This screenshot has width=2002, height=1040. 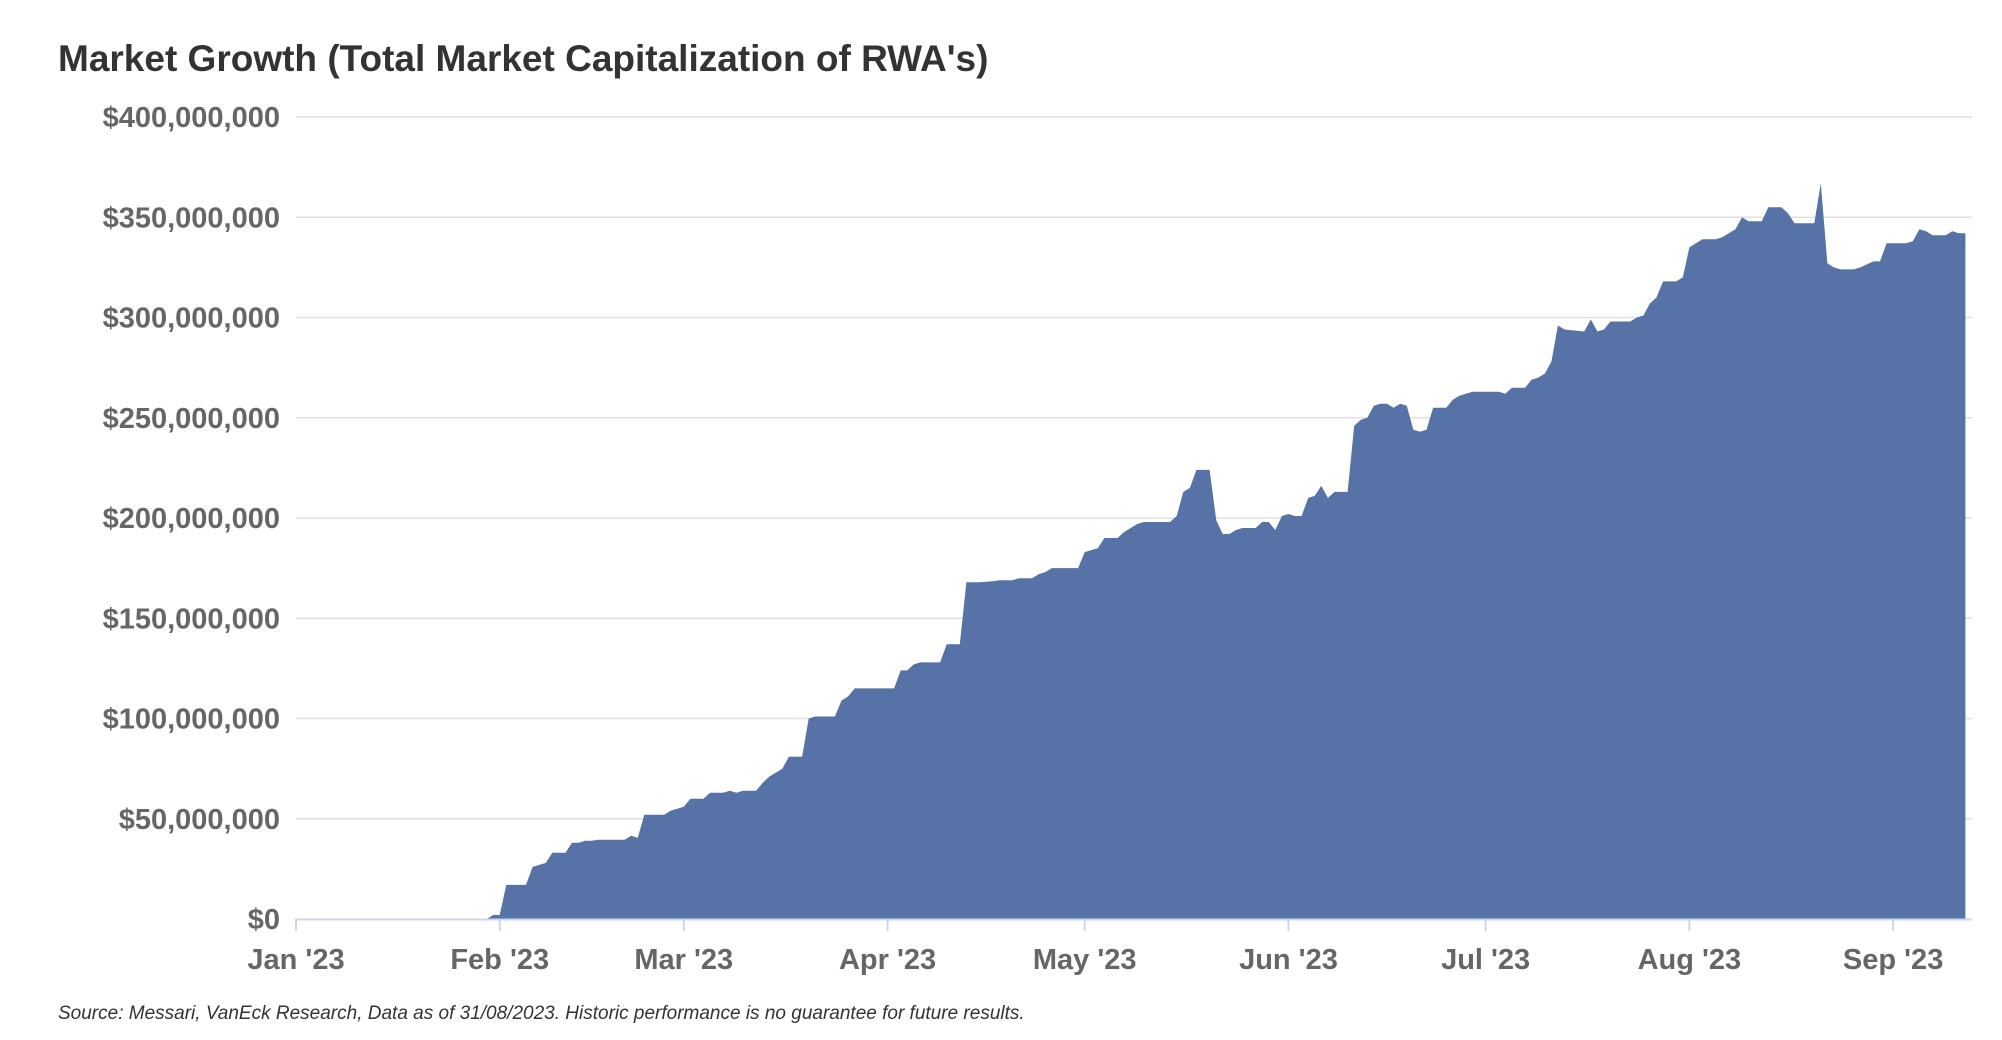 I want to click on y-tick-label: $150,000,000, so click(x=191, y=619).